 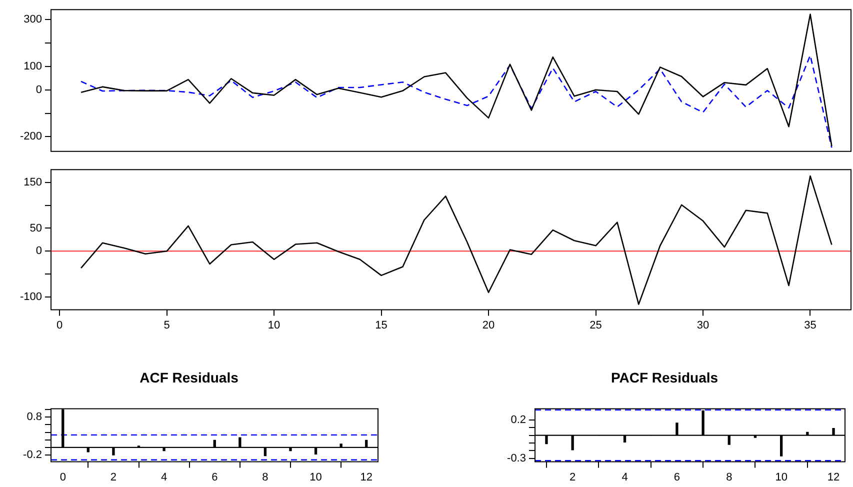 I want to click on y-tick-label: 0.8, so click(x=34, y=417).